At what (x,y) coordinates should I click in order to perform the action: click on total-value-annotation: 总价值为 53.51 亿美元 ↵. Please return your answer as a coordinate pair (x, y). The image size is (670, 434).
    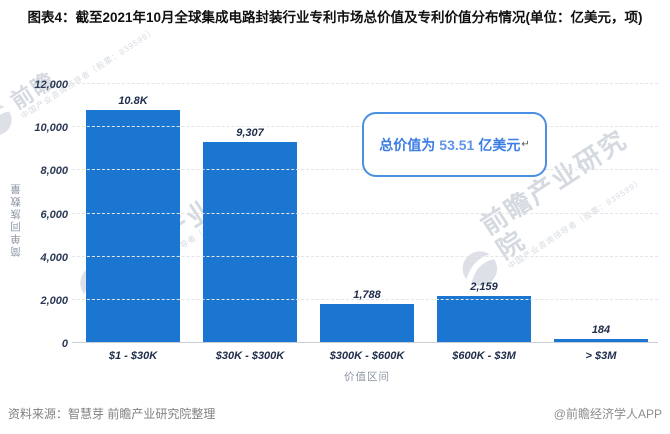
    Looking at the image, I should click on (454, 144).